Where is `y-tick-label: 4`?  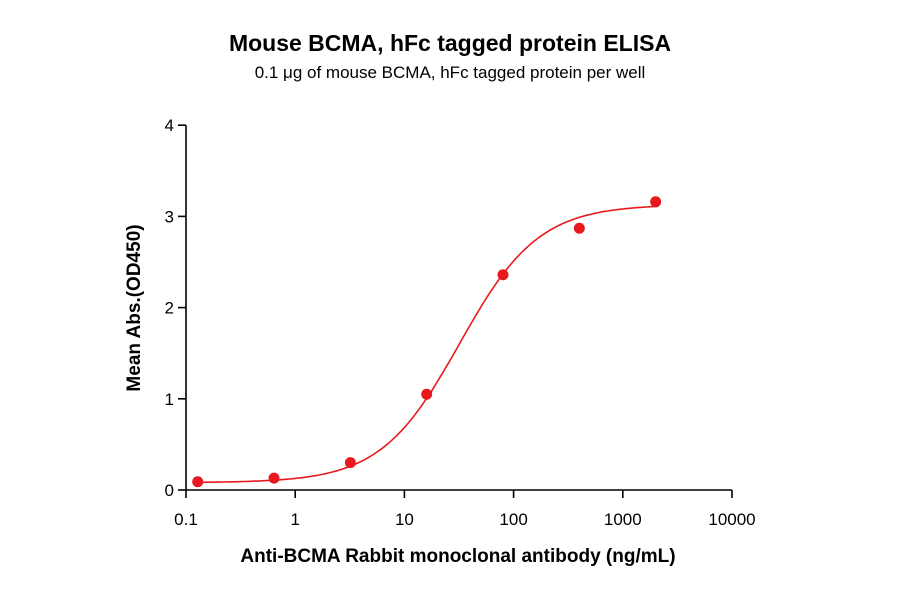 y-tick-label: 4 is located at coordinates (169, 125).